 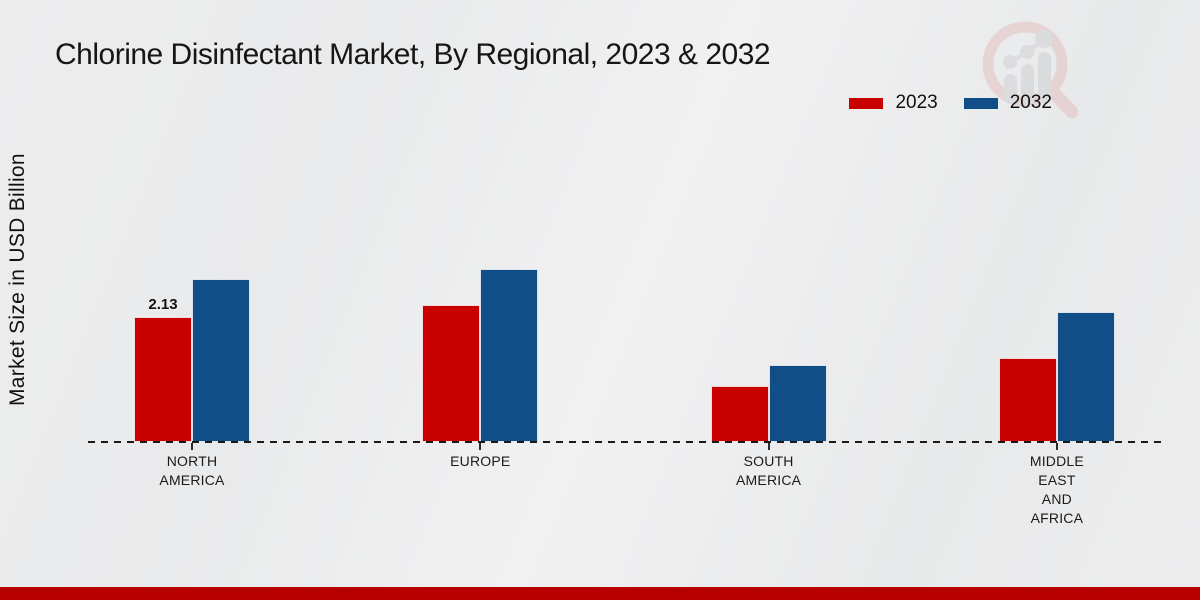 I want to click on bar-2023-south-america, so click(x=739, y=414).